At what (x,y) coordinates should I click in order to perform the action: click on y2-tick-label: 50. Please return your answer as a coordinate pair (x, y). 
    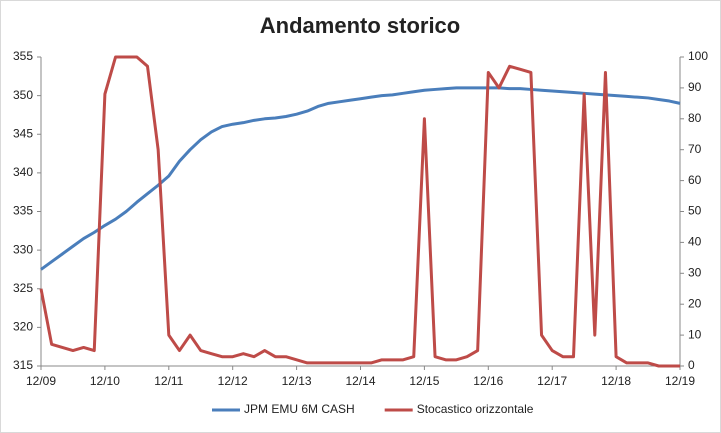
    Looking at the image, I should click on (695, 211).